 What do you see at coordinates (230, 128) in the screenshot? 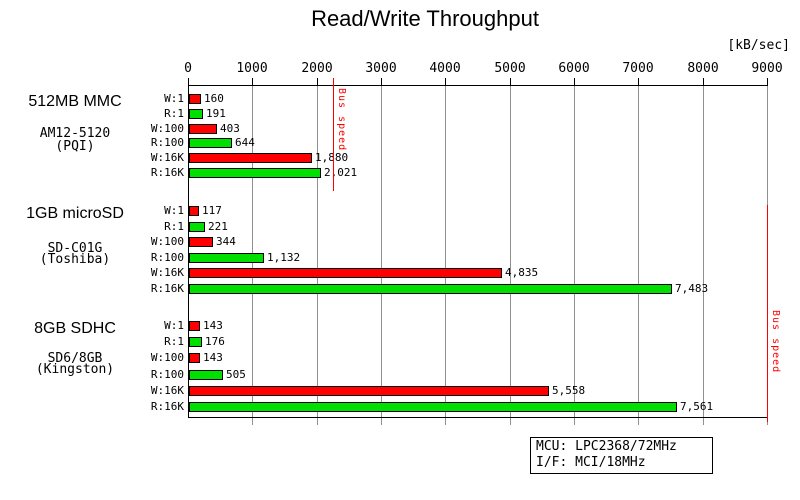
I see `bar-value-label: 403` at bounding box center [230, 128].